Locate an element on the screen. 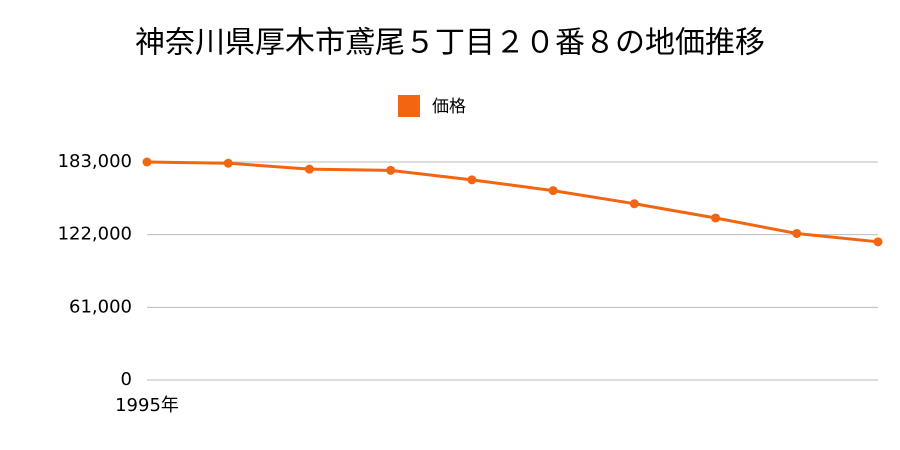 This screenshot has width=900, height=450. legend-swatch is located at coordinates (409, 106).